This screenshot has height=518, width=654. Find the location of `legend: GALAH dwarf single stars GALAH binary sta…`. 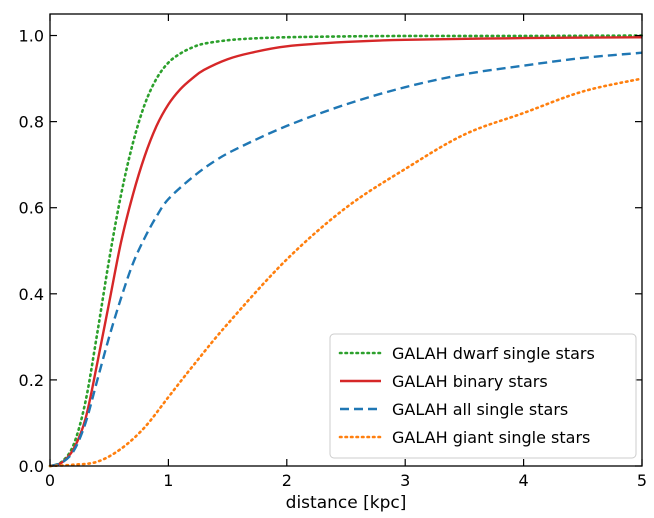

legend: GALAH dwarf single stars GALAH binary sta… is located at coordinates (483, 396).